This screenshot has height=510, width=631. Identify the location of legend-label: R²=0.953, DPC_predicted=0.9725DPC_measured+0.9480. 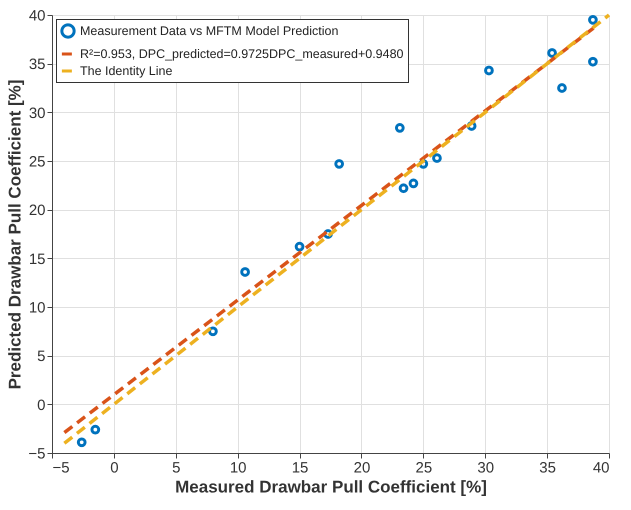
(242, 54).